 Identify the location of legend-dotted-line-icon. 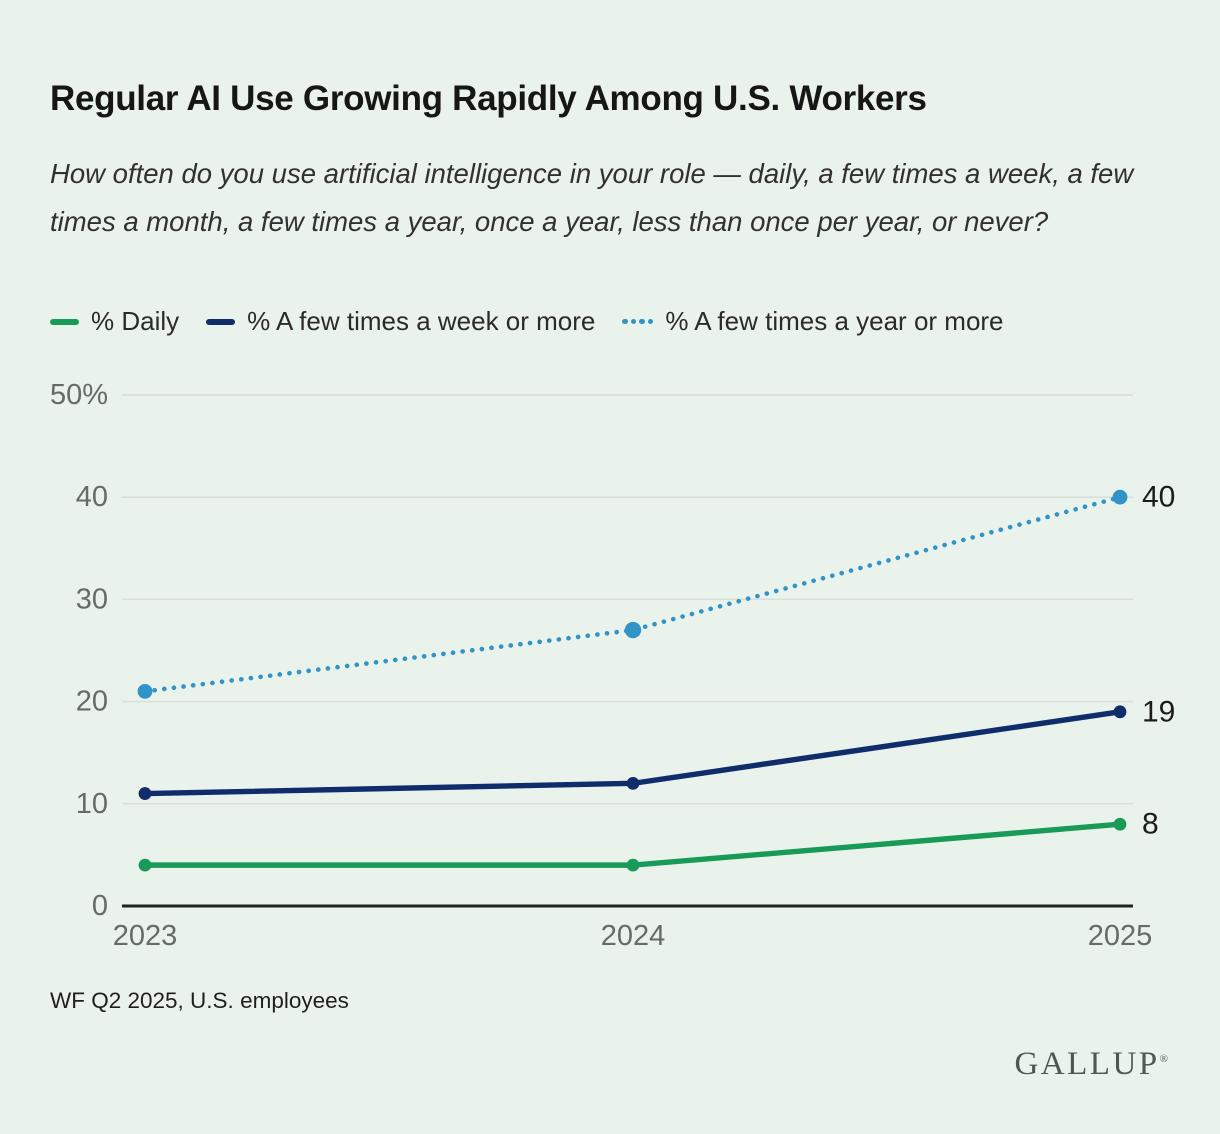
(638, 321).